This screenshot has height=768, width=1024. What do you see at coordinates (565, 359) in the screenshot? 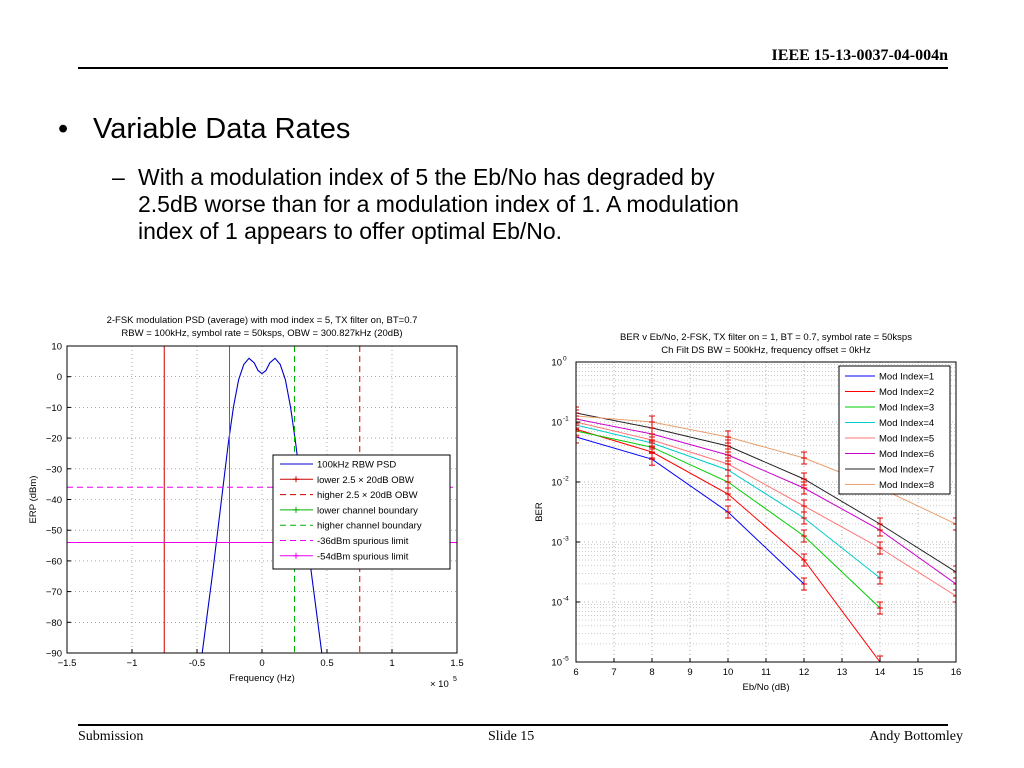
I see `ber-ytick-exponent: 0` at bounding box center [565, 359].